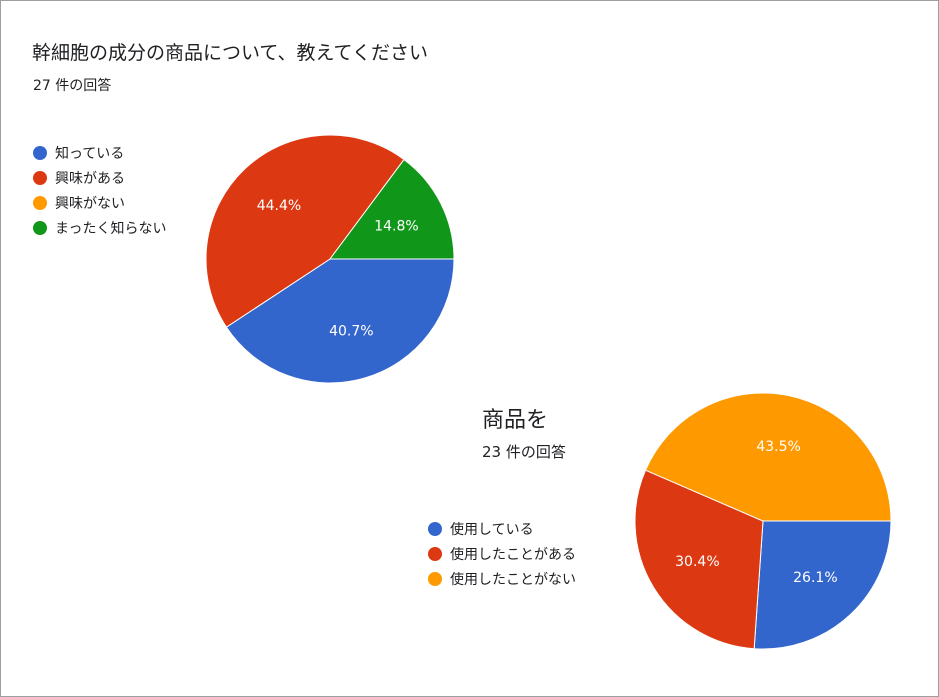  Describe the element at coordinates (40, 177) in the screenshot. I see `legend-swatch-interested` at that location.